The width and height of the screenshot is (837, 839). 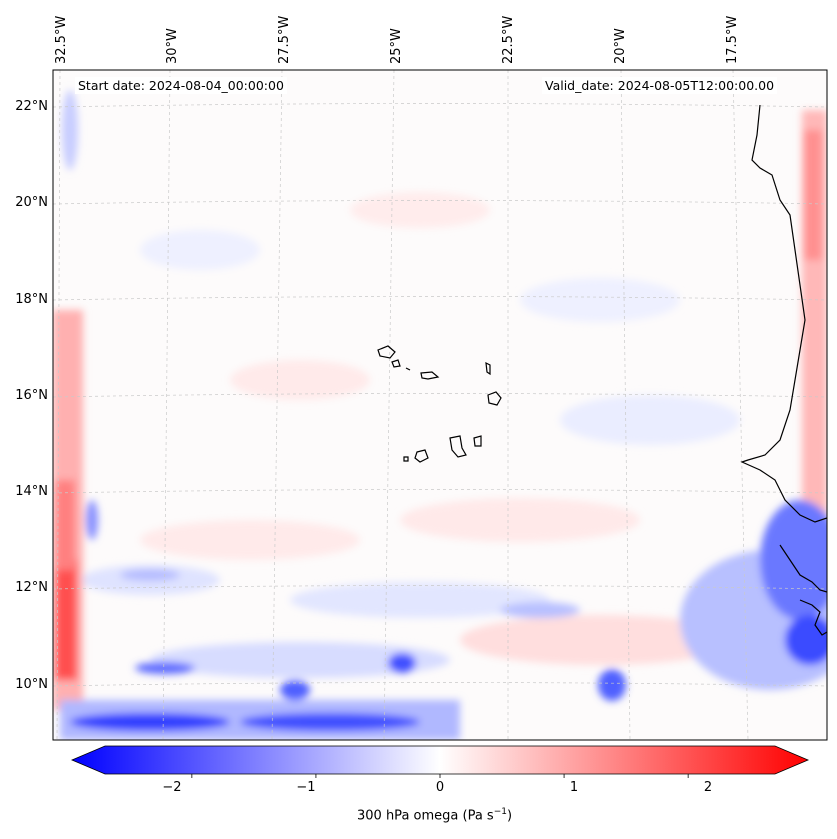 What do you see at coordinates (31, 684) in the screenshot?
I see `lat-label: 10°N` at bounding box center [31, 684].